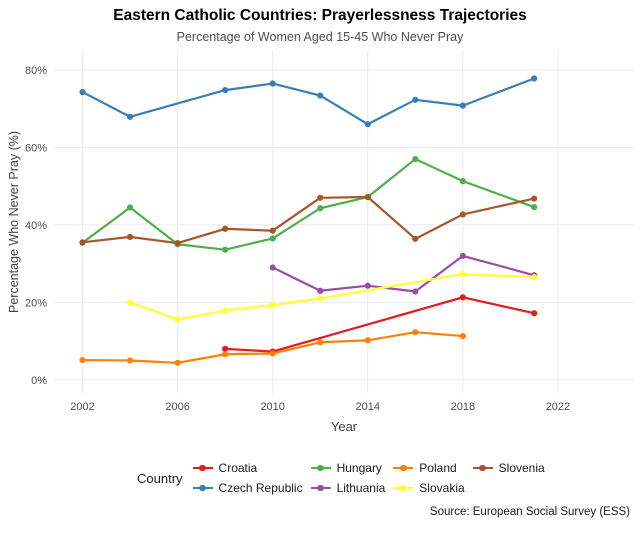  Describe the element at coordinates (130, 360) in the screenshot. I see `point-poland-2004` at that location.